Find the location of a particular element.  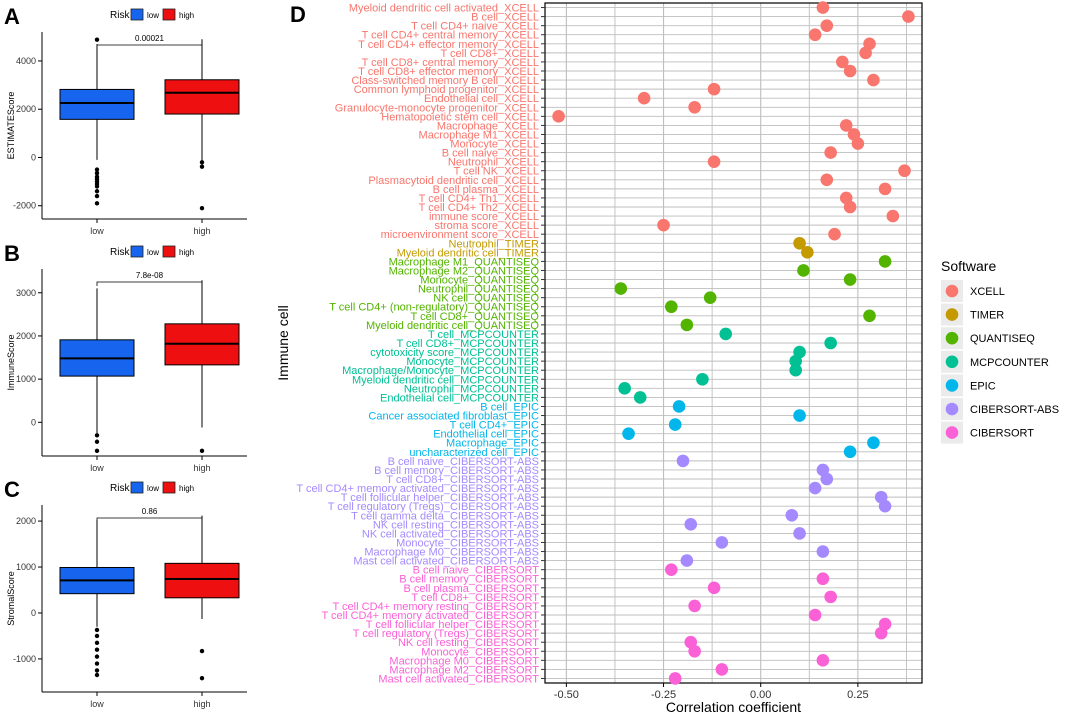

y-tick-label: T cell CD8+ effector memory_XCELL is located at coordinates (448, 72).